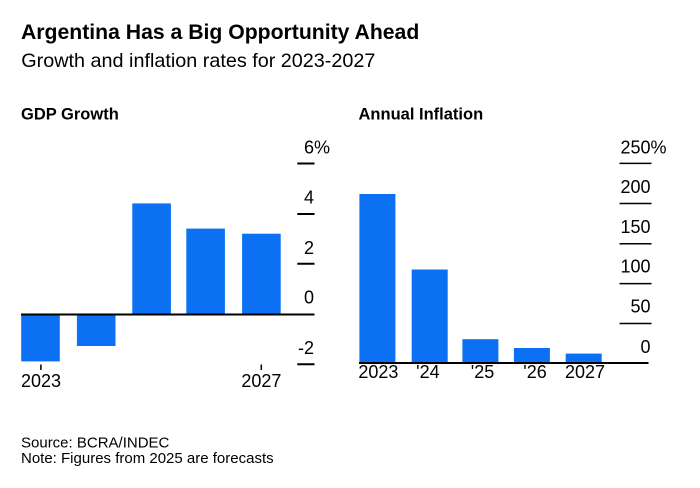 Image resolution: width=700 pixels, height=488 pixels. I want to click on svg-text: 250%, so click(644, 148).